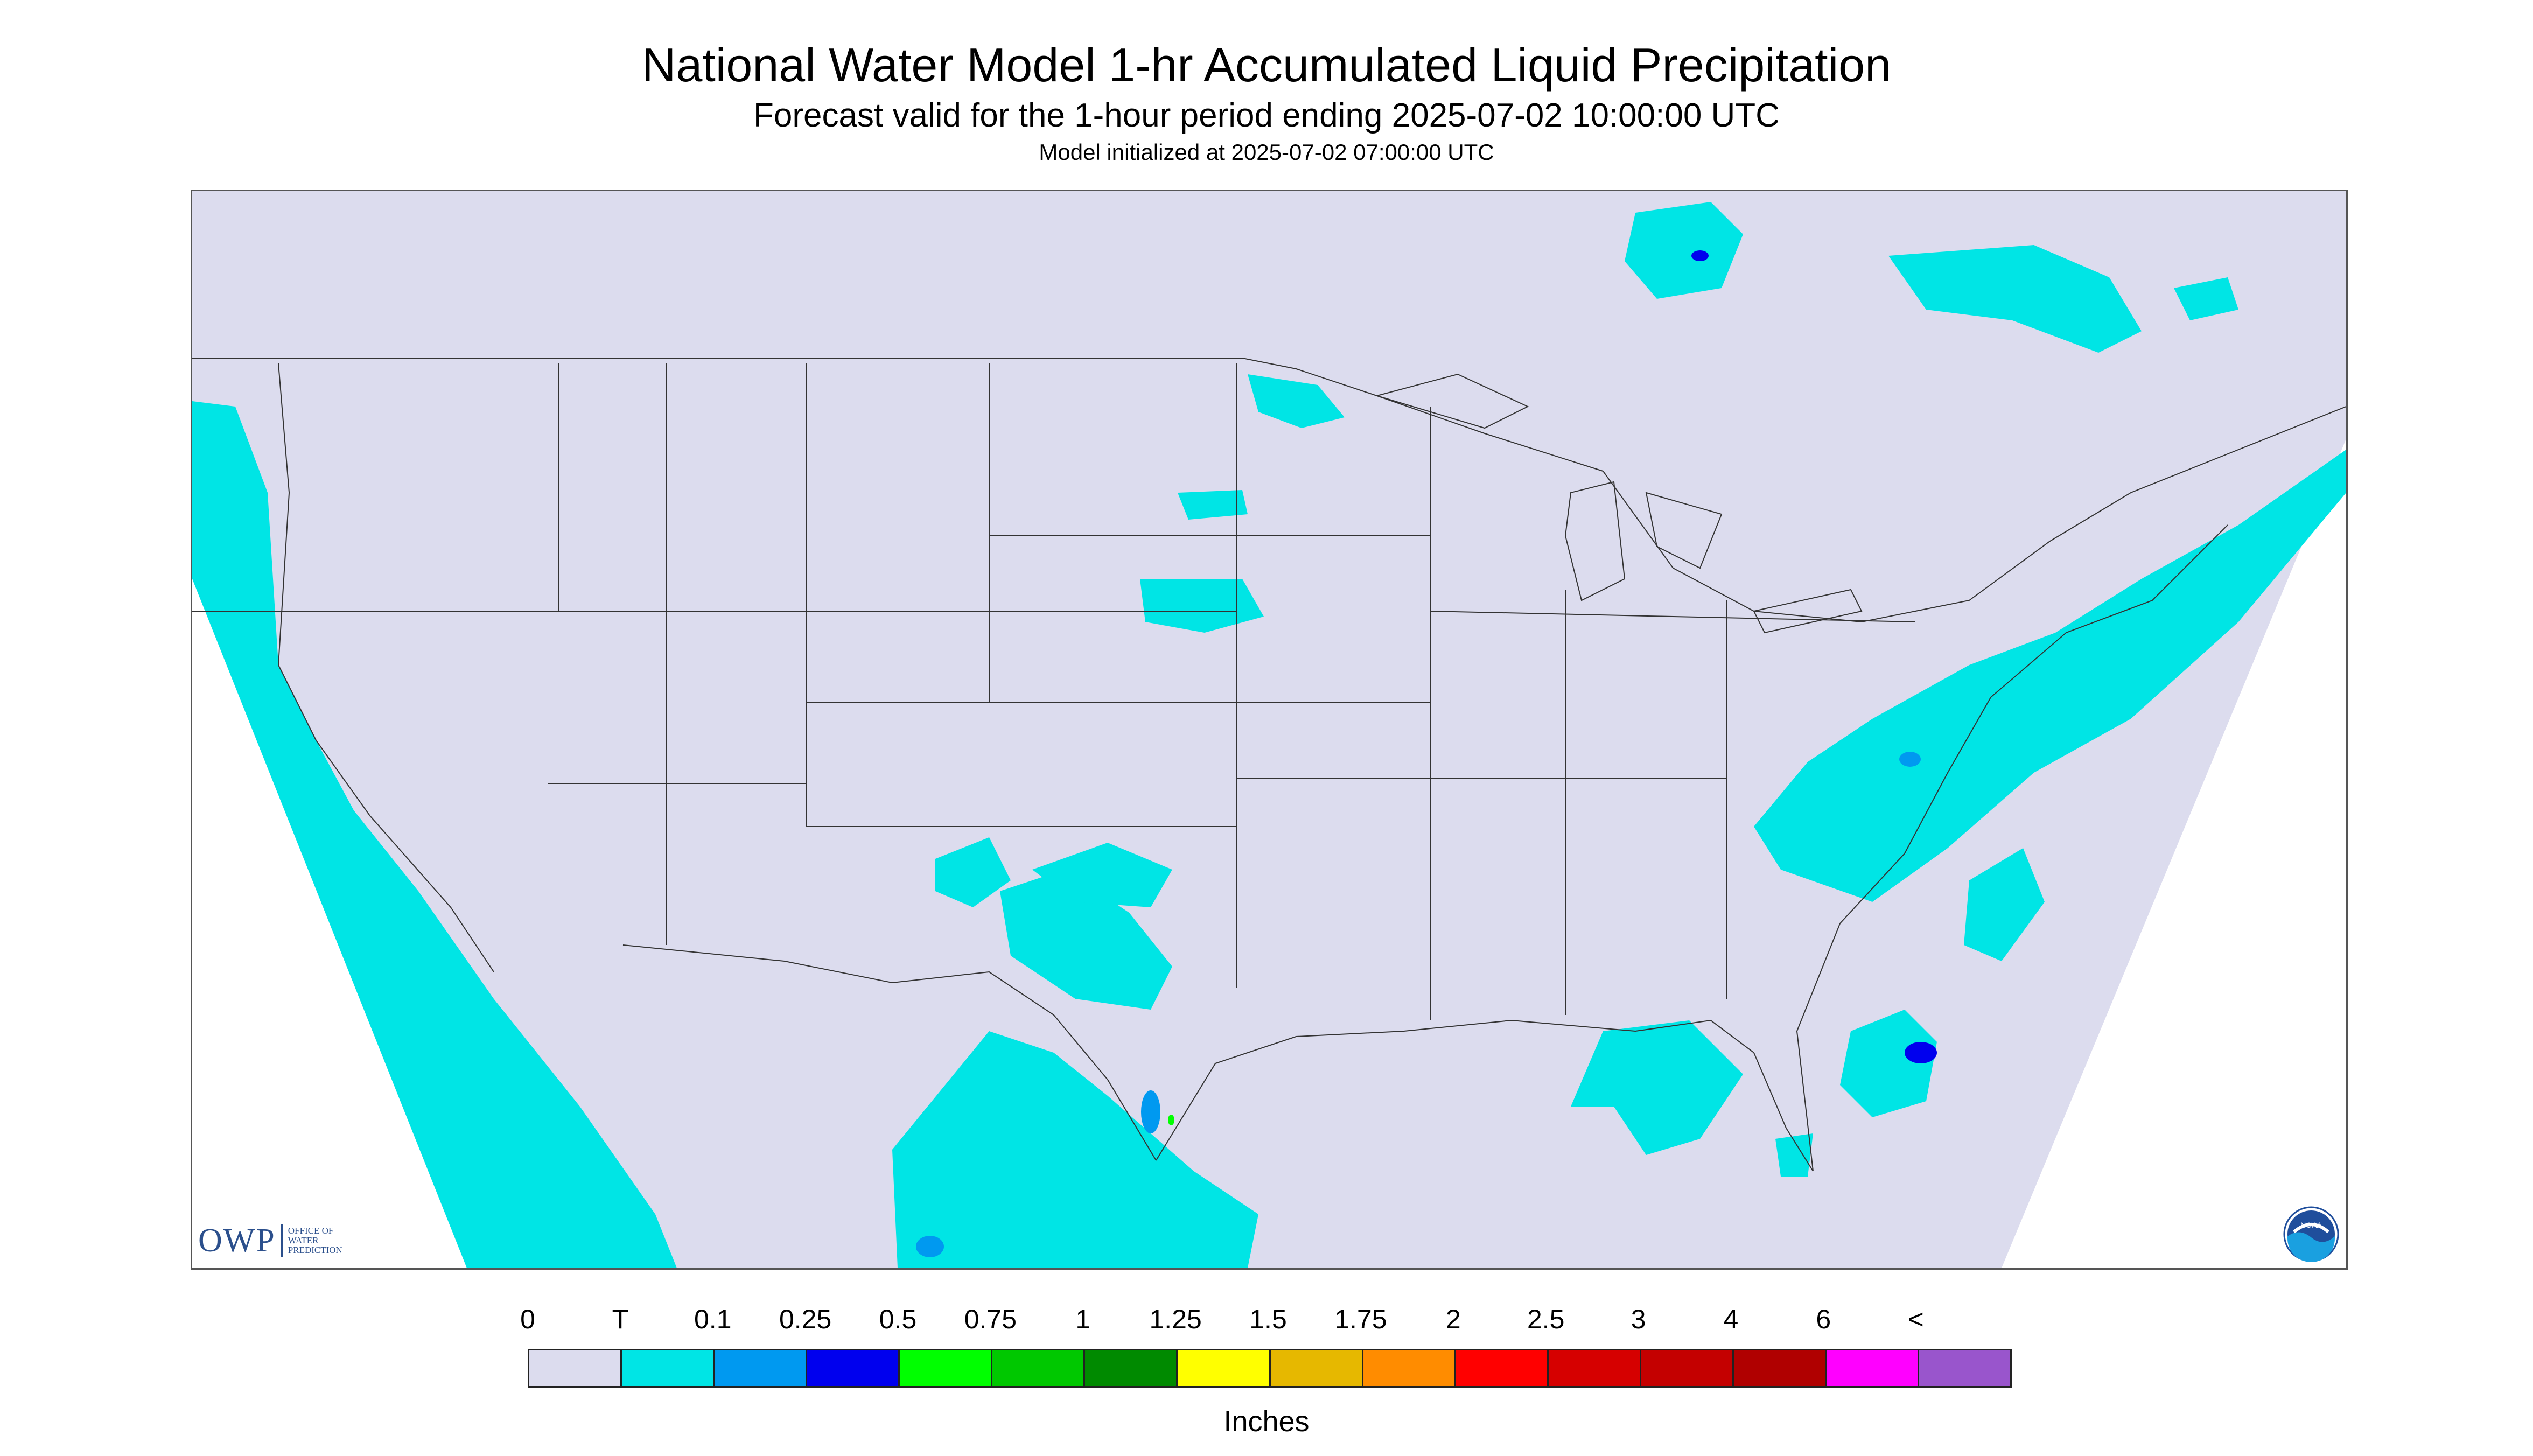 The image size is (2533, 1456). Describe the element at coordinates (1086, 940) in the screenshot. I see `rain-rio-grande` at that location.